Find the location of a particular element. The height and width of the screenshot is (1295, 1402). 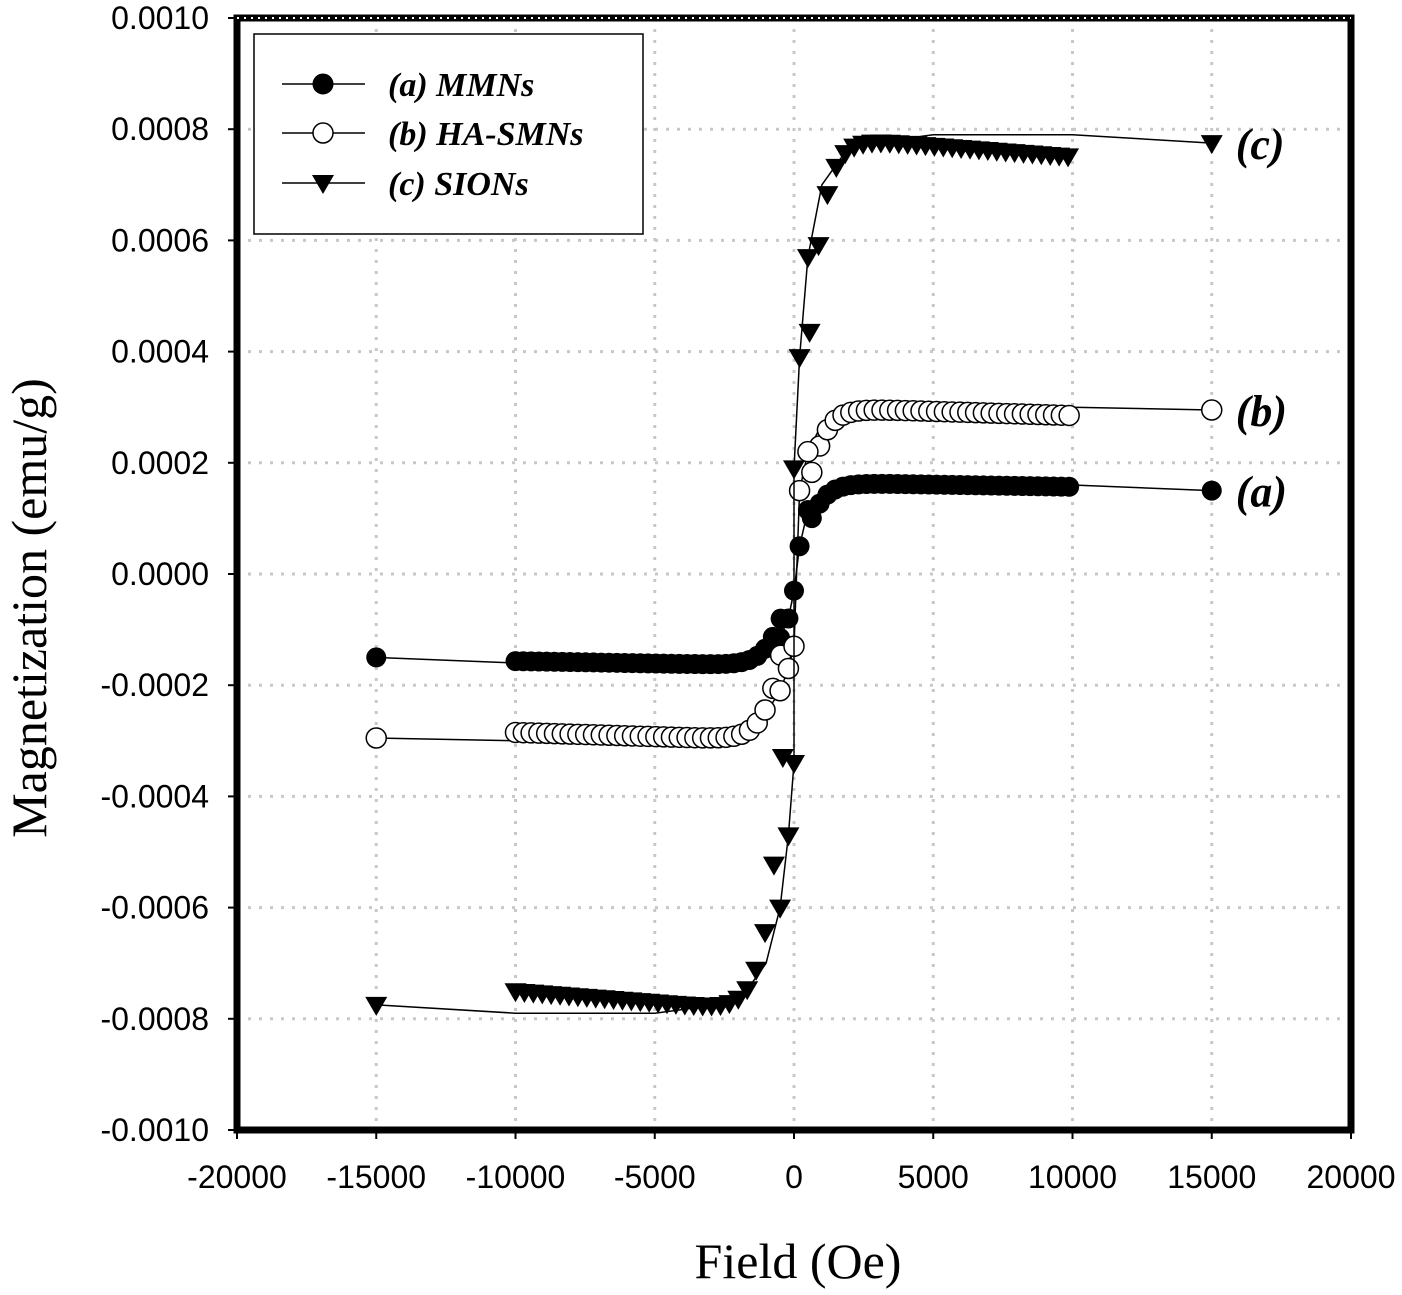

y-tick-label-1: 0.0008 is located at coordinates (160, 129).